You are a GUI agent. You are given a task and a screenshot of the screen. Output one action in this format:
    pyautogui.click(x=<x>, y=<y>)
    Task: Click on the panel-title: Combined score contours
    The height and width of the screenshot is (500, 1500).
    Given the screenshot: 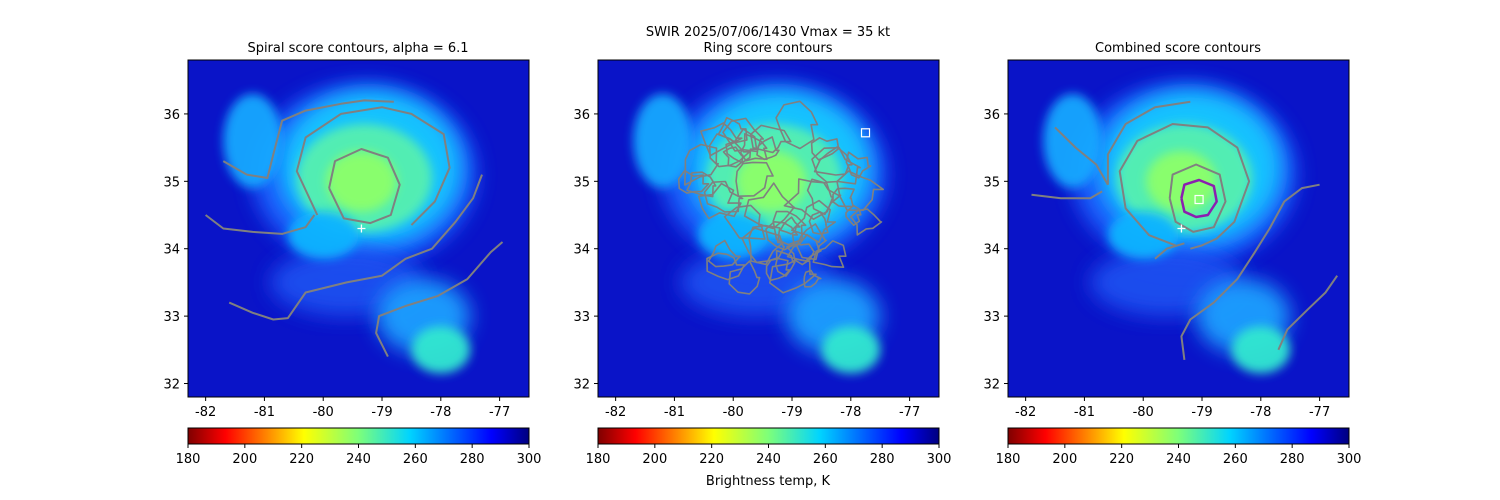 What is the action you would take?
    pyautogui.click(x=1178, y=48)
    